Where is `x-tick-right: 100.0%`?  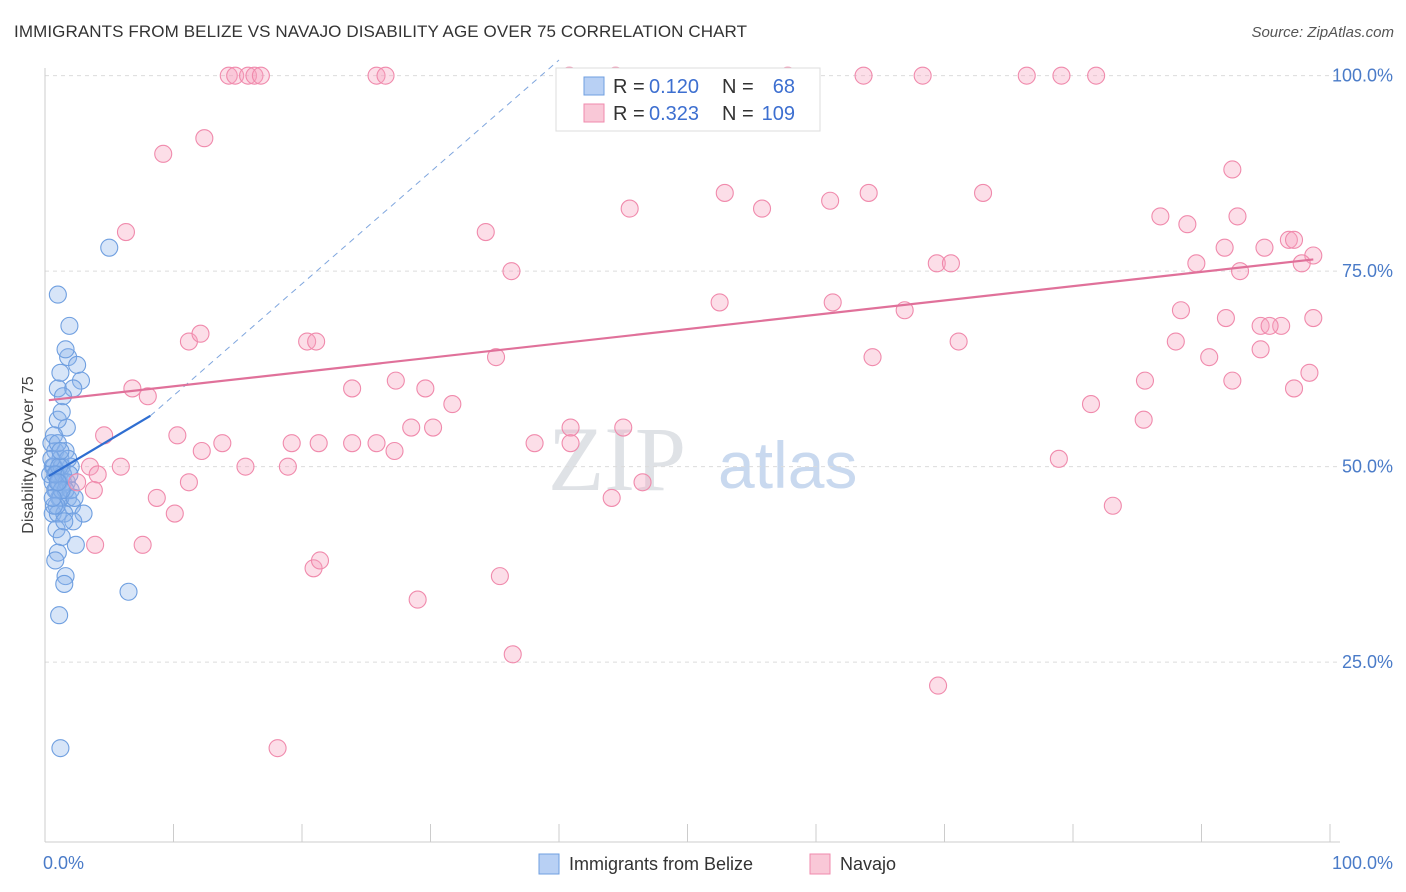 x-tick-right: 100.0% is located at coordinates (1362, 863).